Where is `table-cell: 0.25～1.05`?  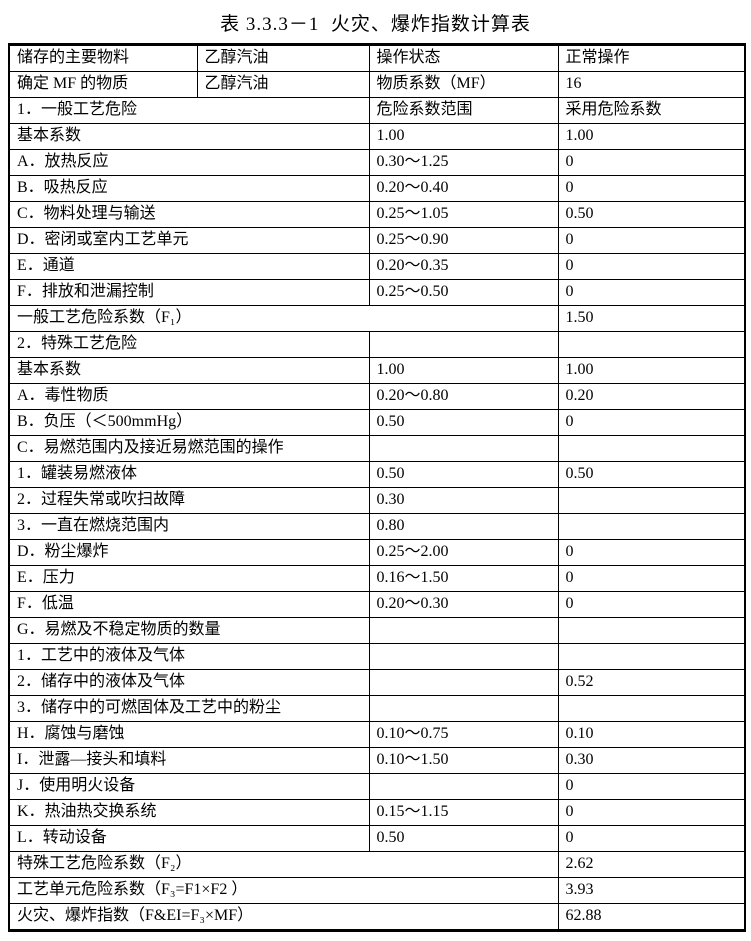 table-cell: 0.25～1.05 is located at coordinates (463, 214).